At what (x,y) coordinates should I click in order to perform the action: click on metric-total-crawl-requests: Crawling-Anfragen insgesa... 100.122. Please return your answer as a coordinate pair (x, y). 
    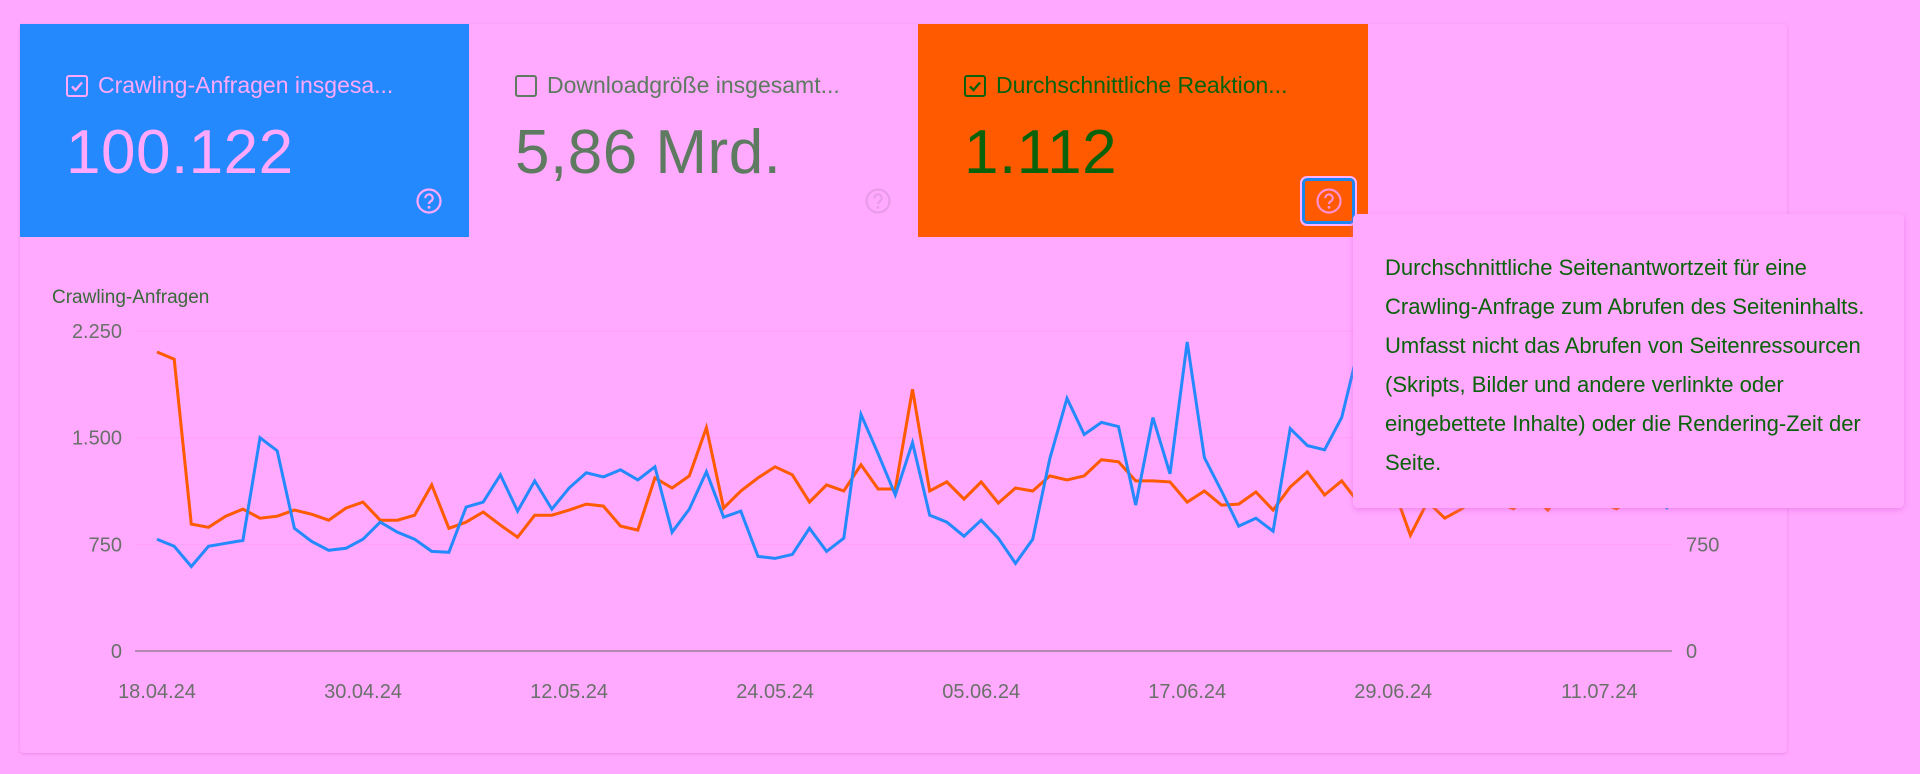
    Looking at the image, I should click on (244, 130).